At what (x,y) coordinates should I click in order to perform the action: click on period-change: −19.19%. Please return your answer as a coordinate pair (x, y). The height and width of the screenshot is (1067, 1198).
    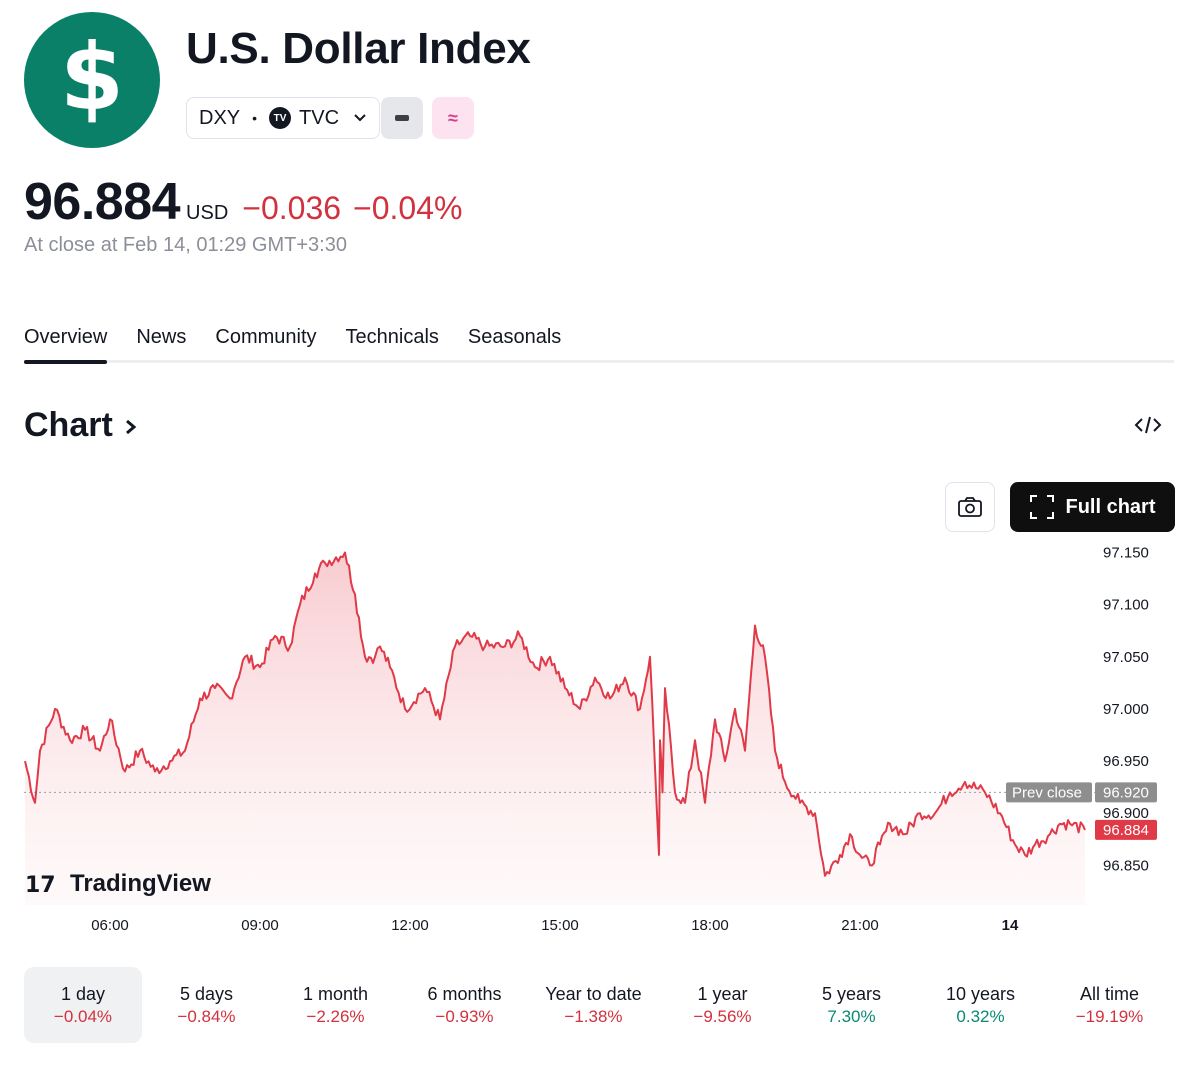
    Looking at the image, I should click on (1109, 1016).